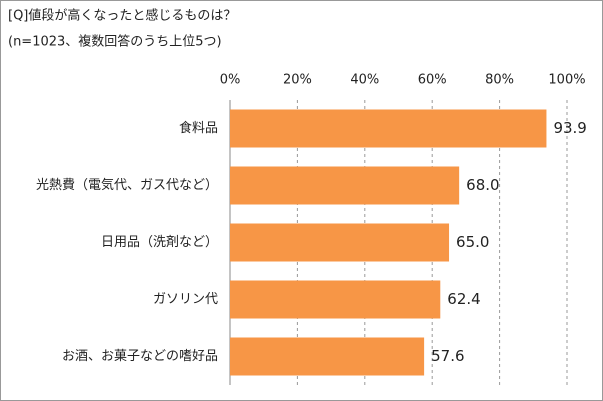 This screenshot has height=401, width=603. Describe the element at coordinates (159, 242) in the screenshot. I see `y-tick-label: 日用品（洗剤など）` at that location.